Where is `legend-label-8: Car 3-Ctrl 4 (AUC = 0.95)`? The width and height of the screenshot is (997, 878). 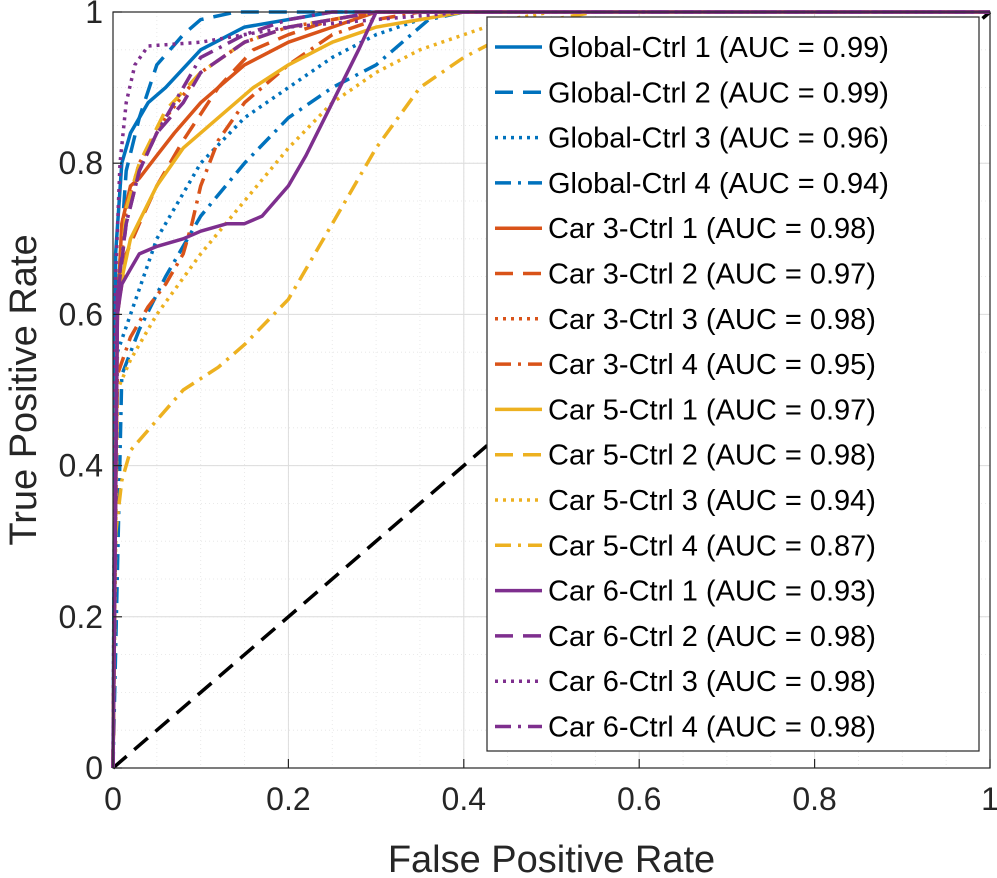 legend-label-8: Car 3-Ctrl 4 (AUC = 0.95) is located at coordinates (712, 365).